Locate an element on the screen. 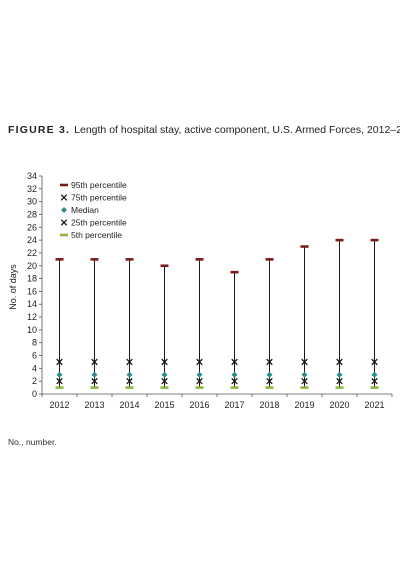 Image resolution: width=400 pixels, height=576 pixels. y-tick-label: 0 is located at coordinates (34, 394).